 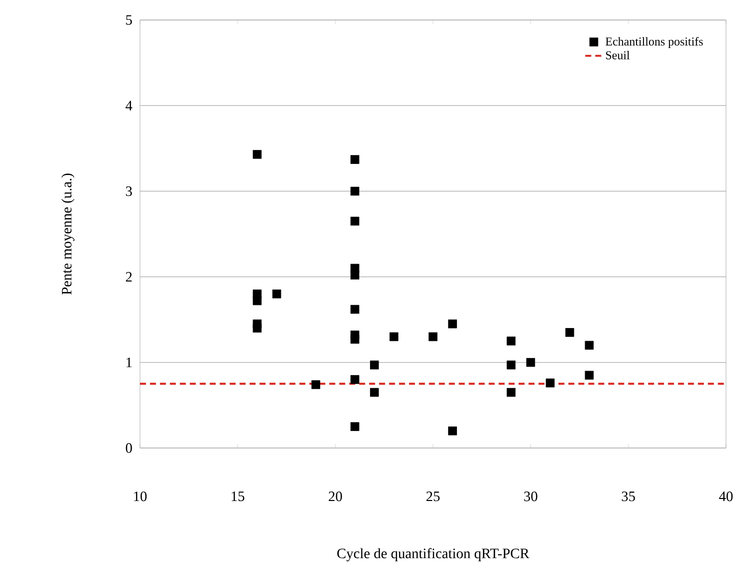 I want to click on y-axis-title: Pente moyenne (u.a.), so click(x=67, y=234).